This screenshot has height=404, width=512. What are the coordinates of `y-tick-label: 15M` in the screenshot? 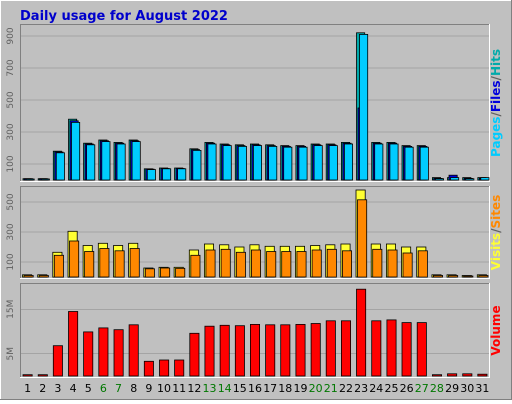 It's located at (11, 309).